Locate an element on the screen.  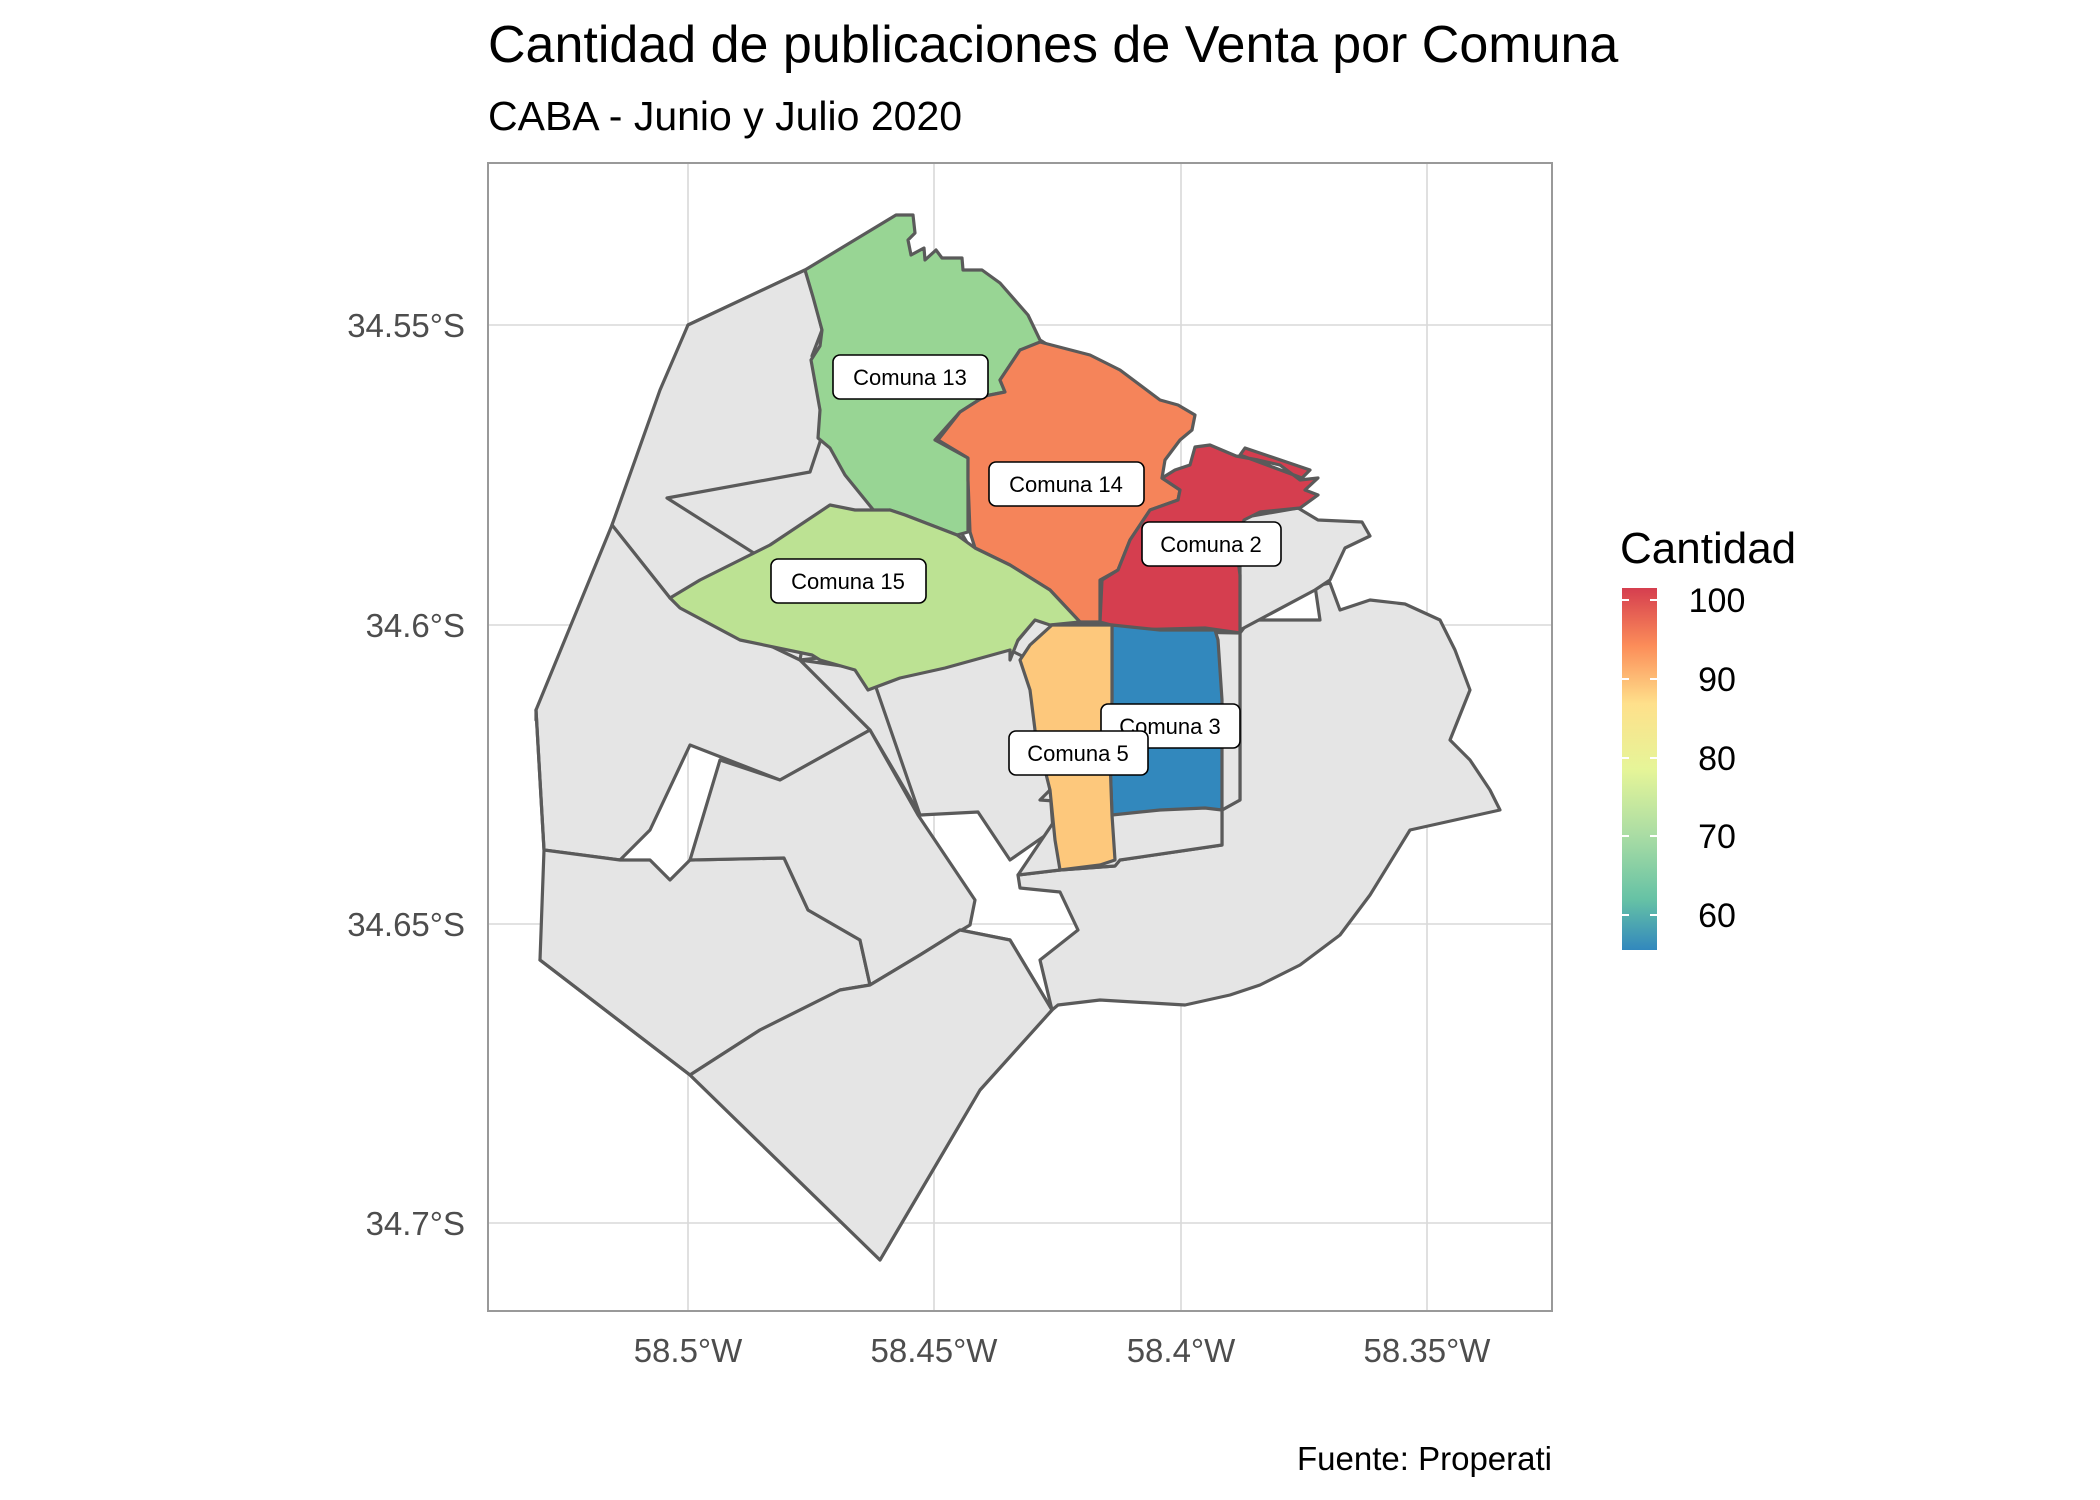
x-axis: 58.5°W 58.45°W 58.4°W 58.35°W is located at coordinates (1063, 1350).